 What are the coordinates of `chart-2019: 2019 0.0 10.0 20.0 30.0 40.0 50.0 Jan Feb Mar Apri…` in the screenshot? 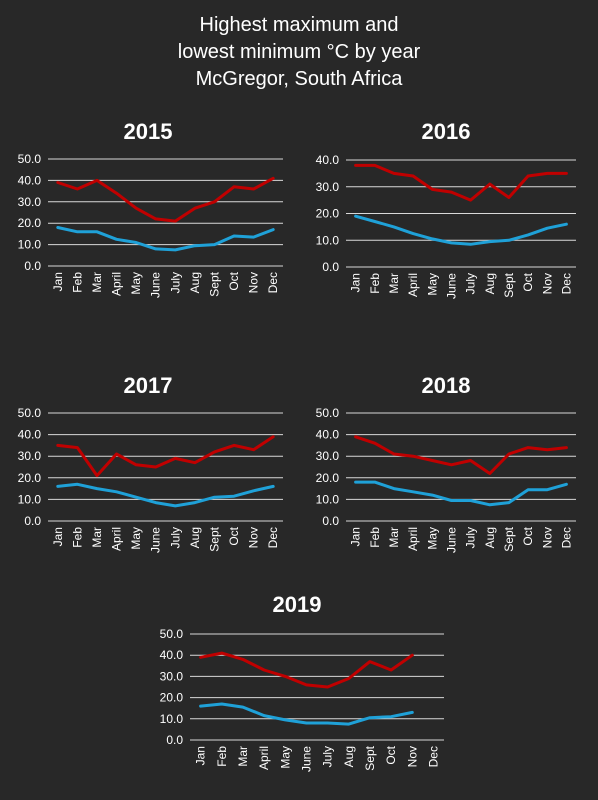 It's located at (302, 682).